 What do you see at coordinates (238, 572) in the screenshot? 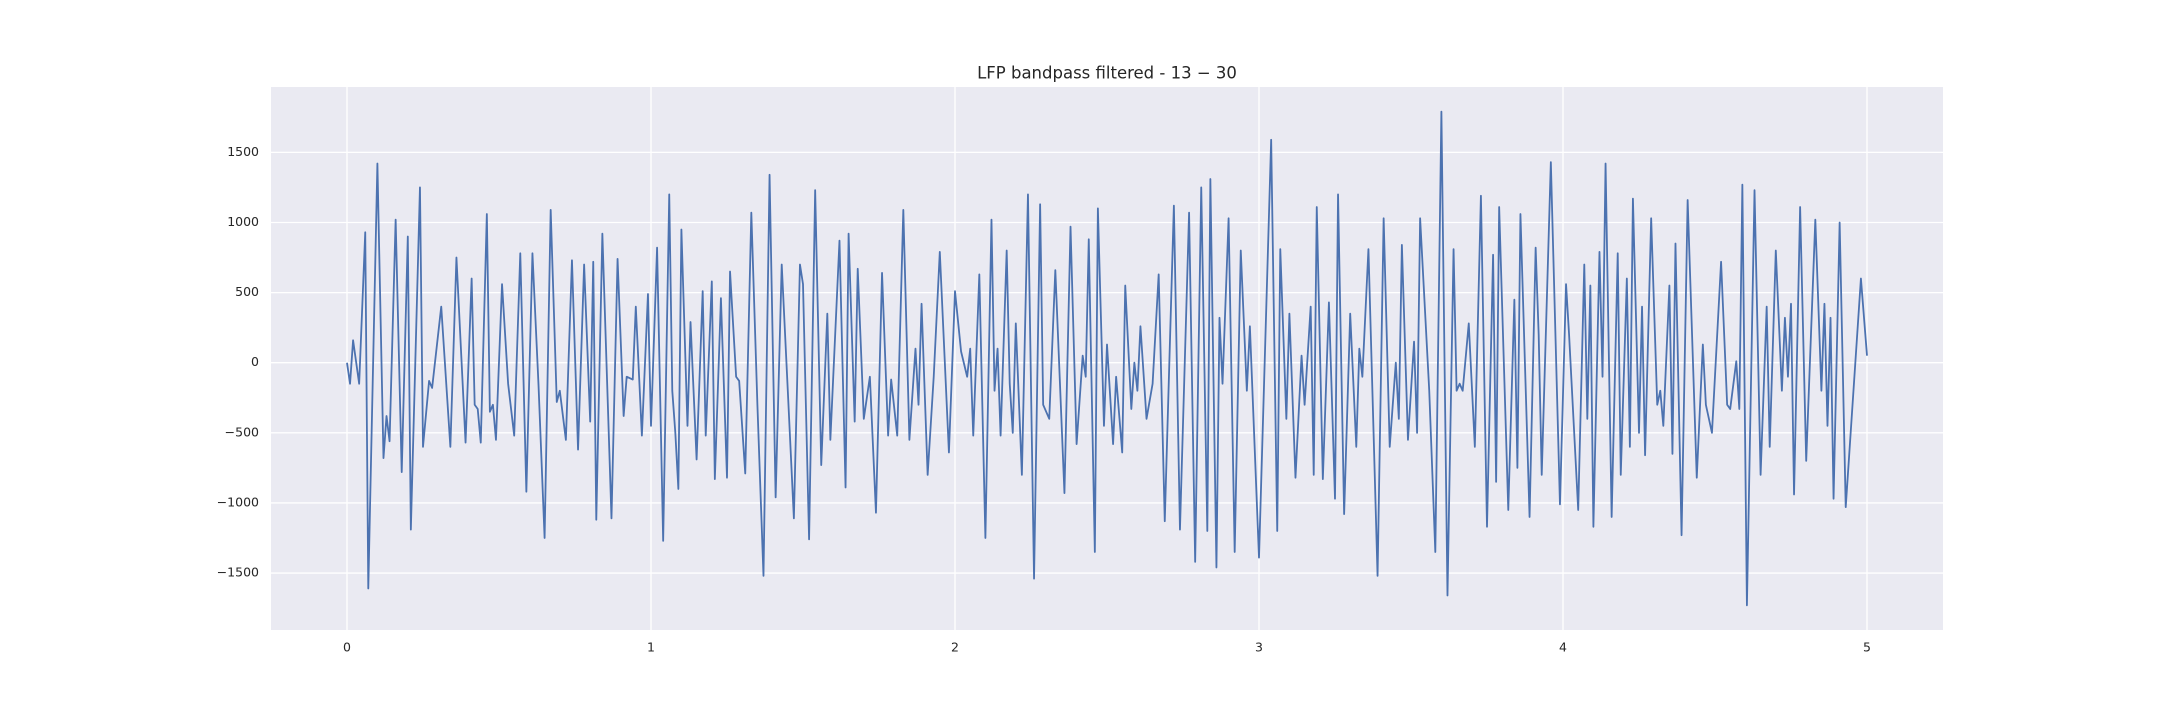
I see `y-tick-label: −1500` at bounding box center [238, 572].